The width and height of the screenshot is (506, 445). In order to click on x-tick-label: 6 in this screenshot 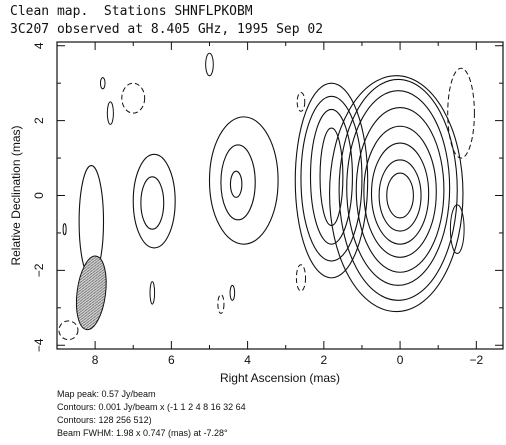, I will do `click(171, 360)`.